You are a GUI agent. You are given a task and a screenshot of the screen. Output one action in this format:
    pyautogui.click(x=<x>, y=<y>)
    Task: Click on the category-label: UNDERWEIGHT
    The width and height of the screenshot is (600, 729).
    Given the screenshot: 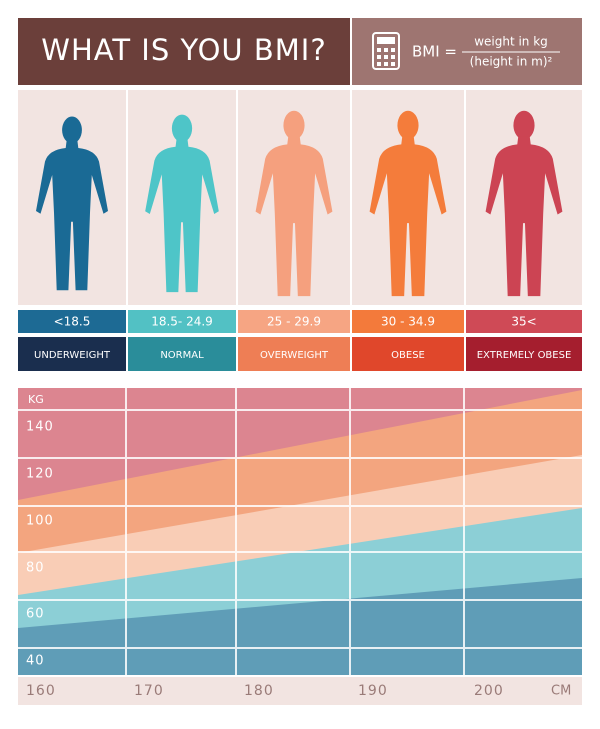 What is the action you would take?
    pyautogui.click(x=72, y=355)
    